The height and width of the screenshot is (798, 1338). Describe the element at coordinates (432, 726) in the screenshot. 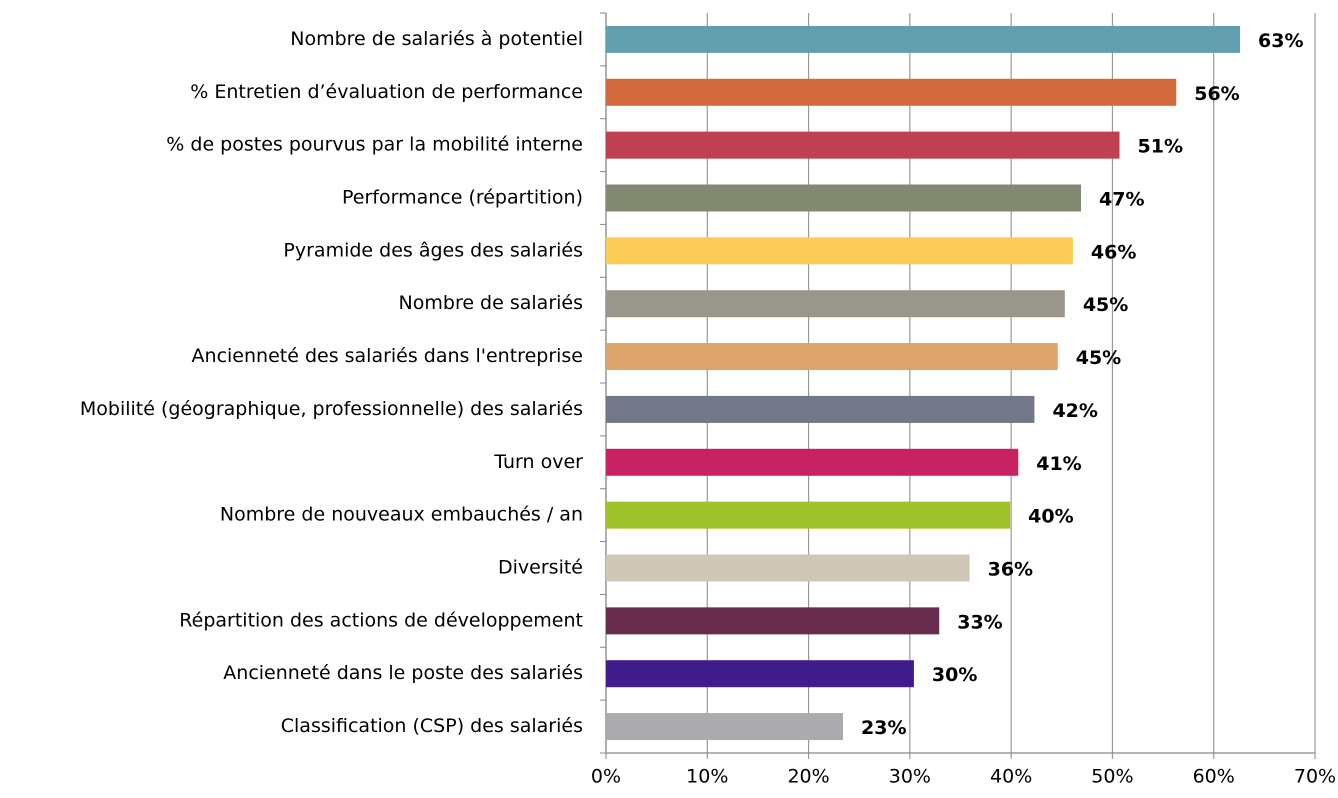

I see `y-tick-label: Classification (CSP) des salariés` at that location.